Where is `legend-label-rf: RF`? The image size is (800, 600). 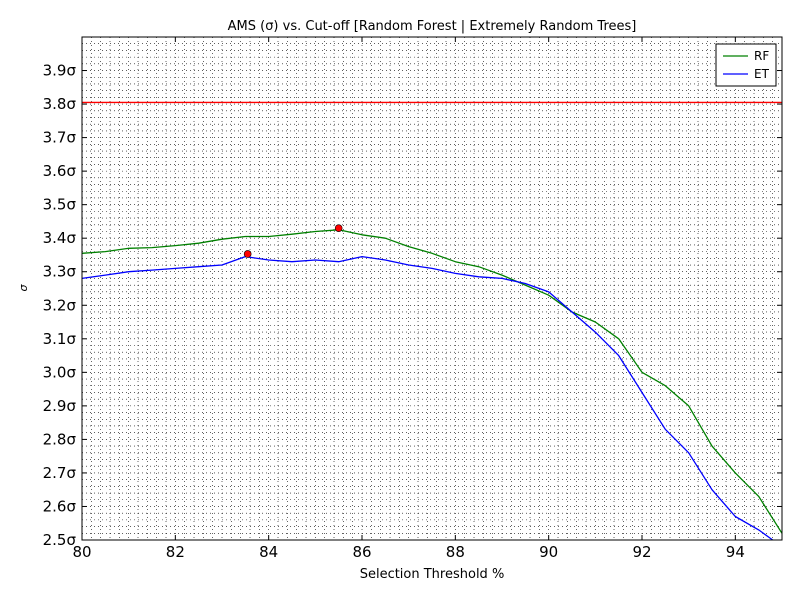
legend-label-rf: RF is located at coordinates (761, 56).